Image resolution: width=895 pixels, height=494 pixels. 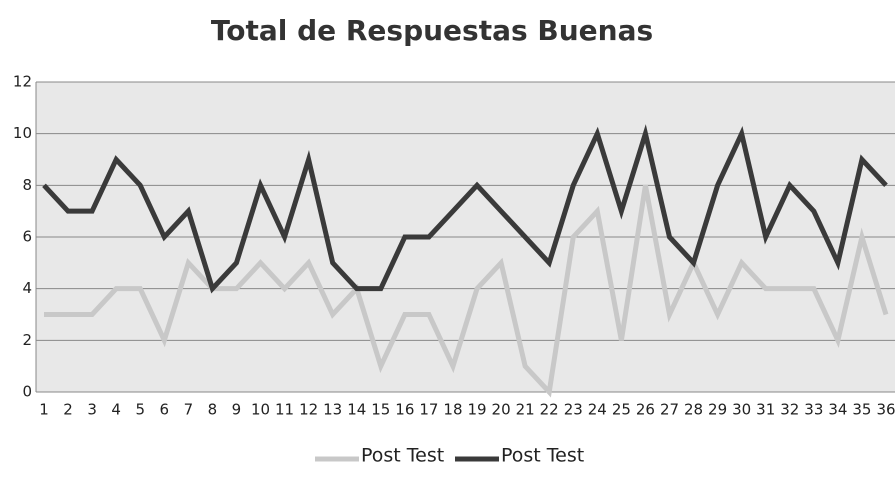 I want to click on y-tick-label: 2, so click(x=27, y=340).